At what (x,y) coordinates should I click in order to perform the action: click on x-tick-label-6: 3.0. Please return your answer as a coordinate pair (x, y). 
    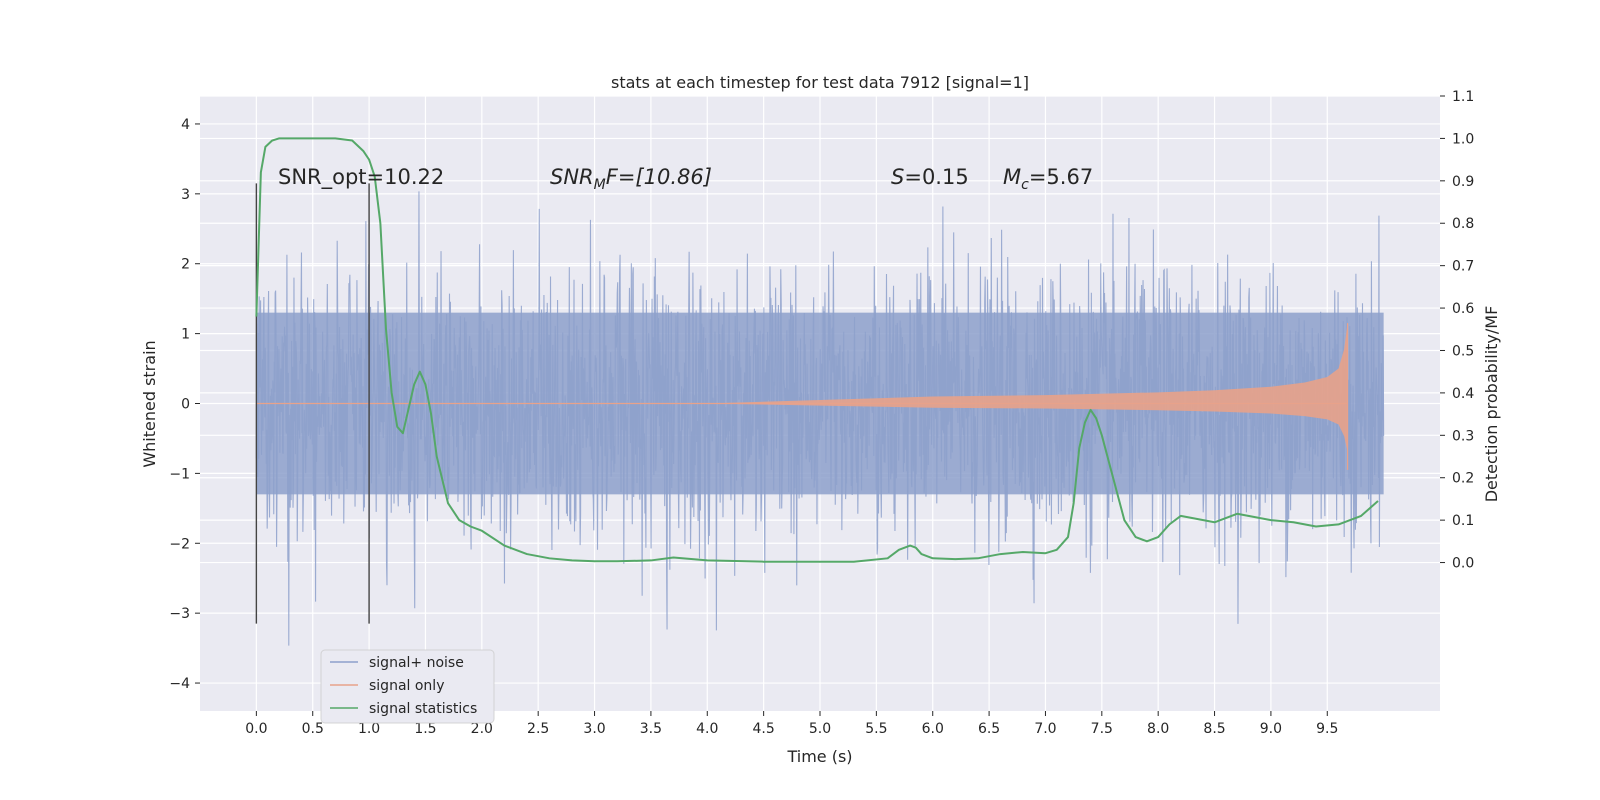
    Looking at the image, I should click on (594, 729).